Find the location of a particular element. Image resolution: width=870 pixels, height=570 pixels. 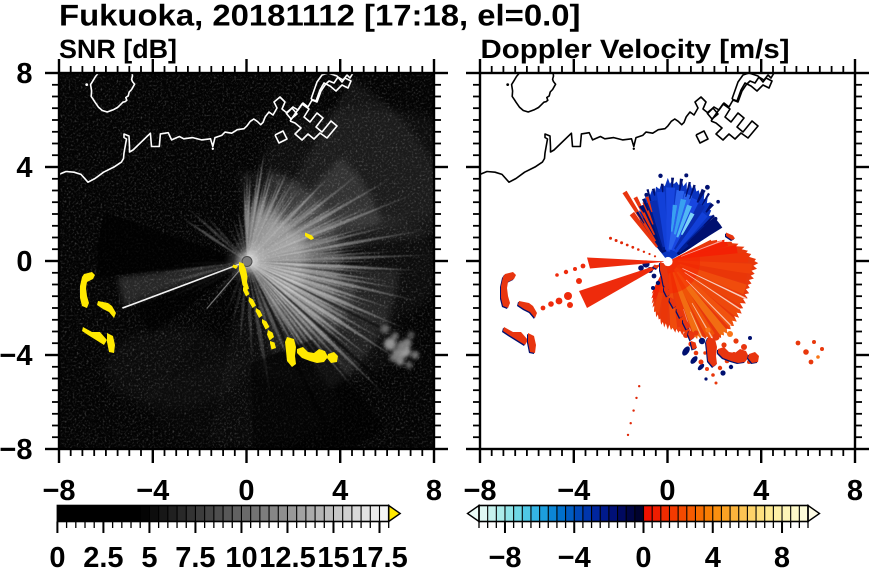

svg-text:Fukuoka, 20181112 [17:18, el=0: Fukuoka, 20181112 [17:18, el=0.0] is located at coordinates (320, 16).